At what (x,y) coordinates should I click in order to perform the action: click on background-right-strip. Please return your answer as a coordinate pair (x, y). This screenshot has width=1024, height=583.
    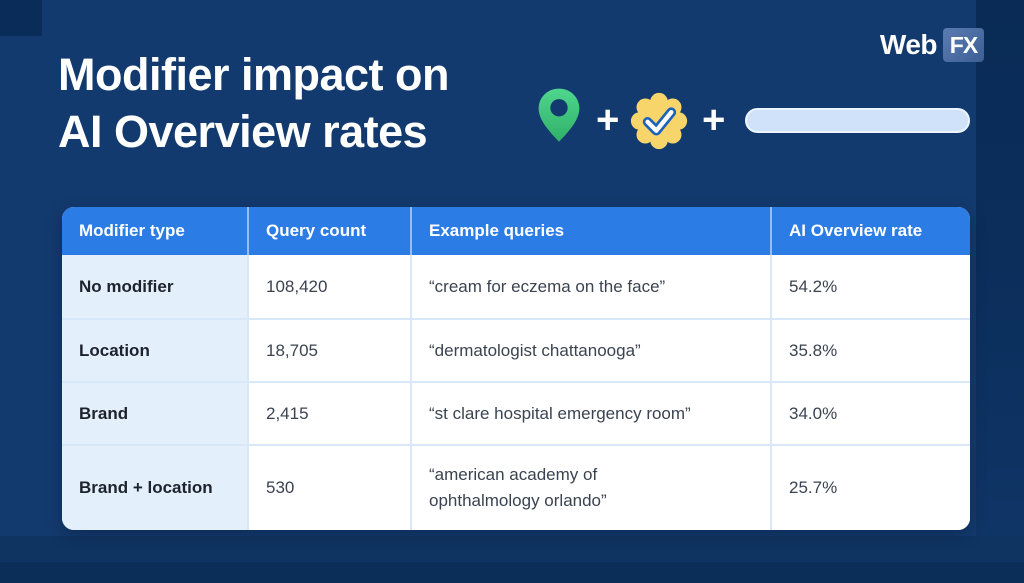
    Looking at the image, I should click on (1000, 291).